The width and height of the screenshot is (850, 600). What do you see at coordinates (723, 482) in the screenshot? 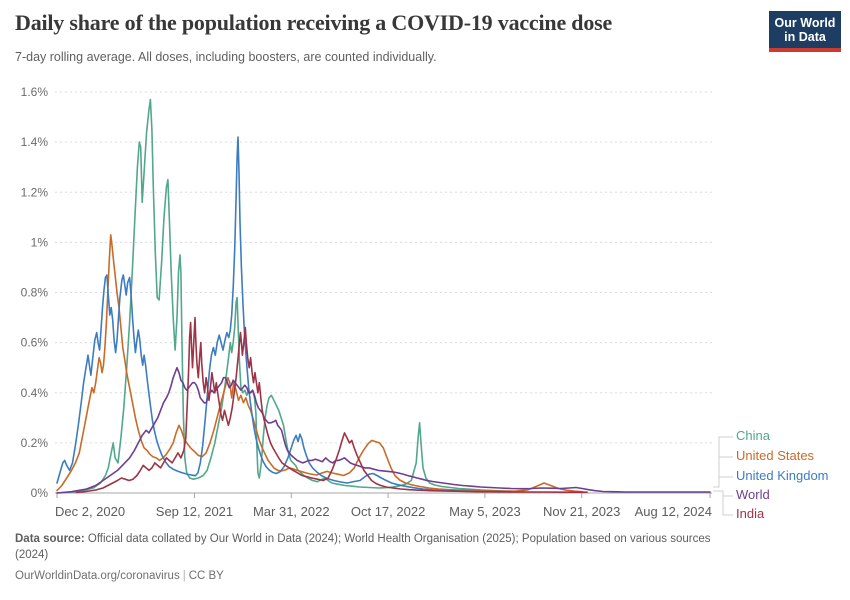
I see `legend-connector-united-kingdom` at bounding box center [723, 482].